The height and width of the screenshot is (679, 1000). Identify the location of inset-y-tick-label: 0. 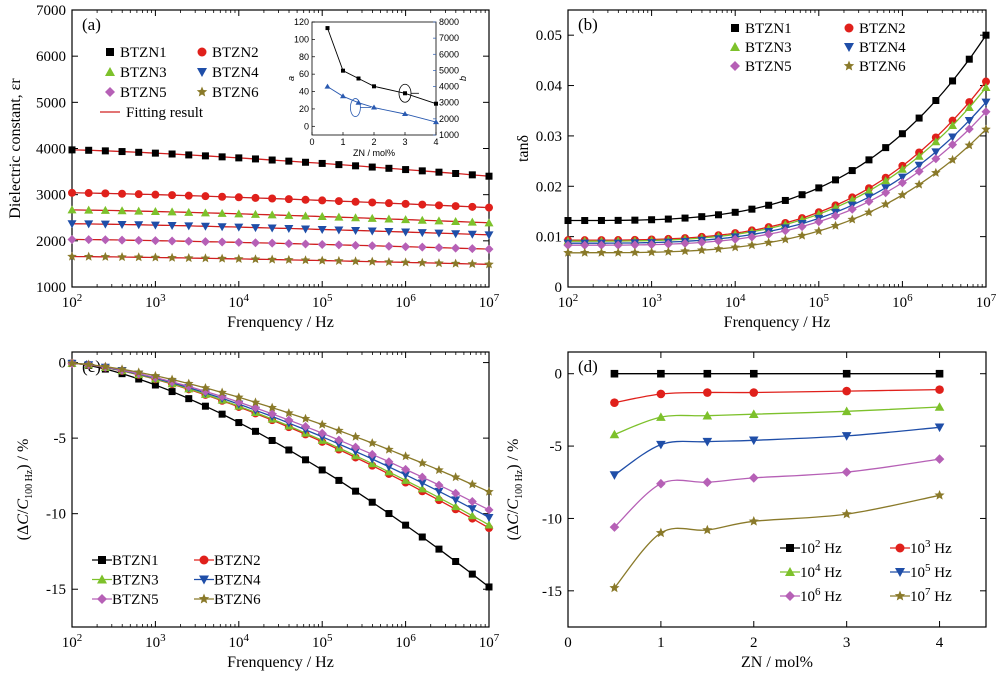
(306, 126).